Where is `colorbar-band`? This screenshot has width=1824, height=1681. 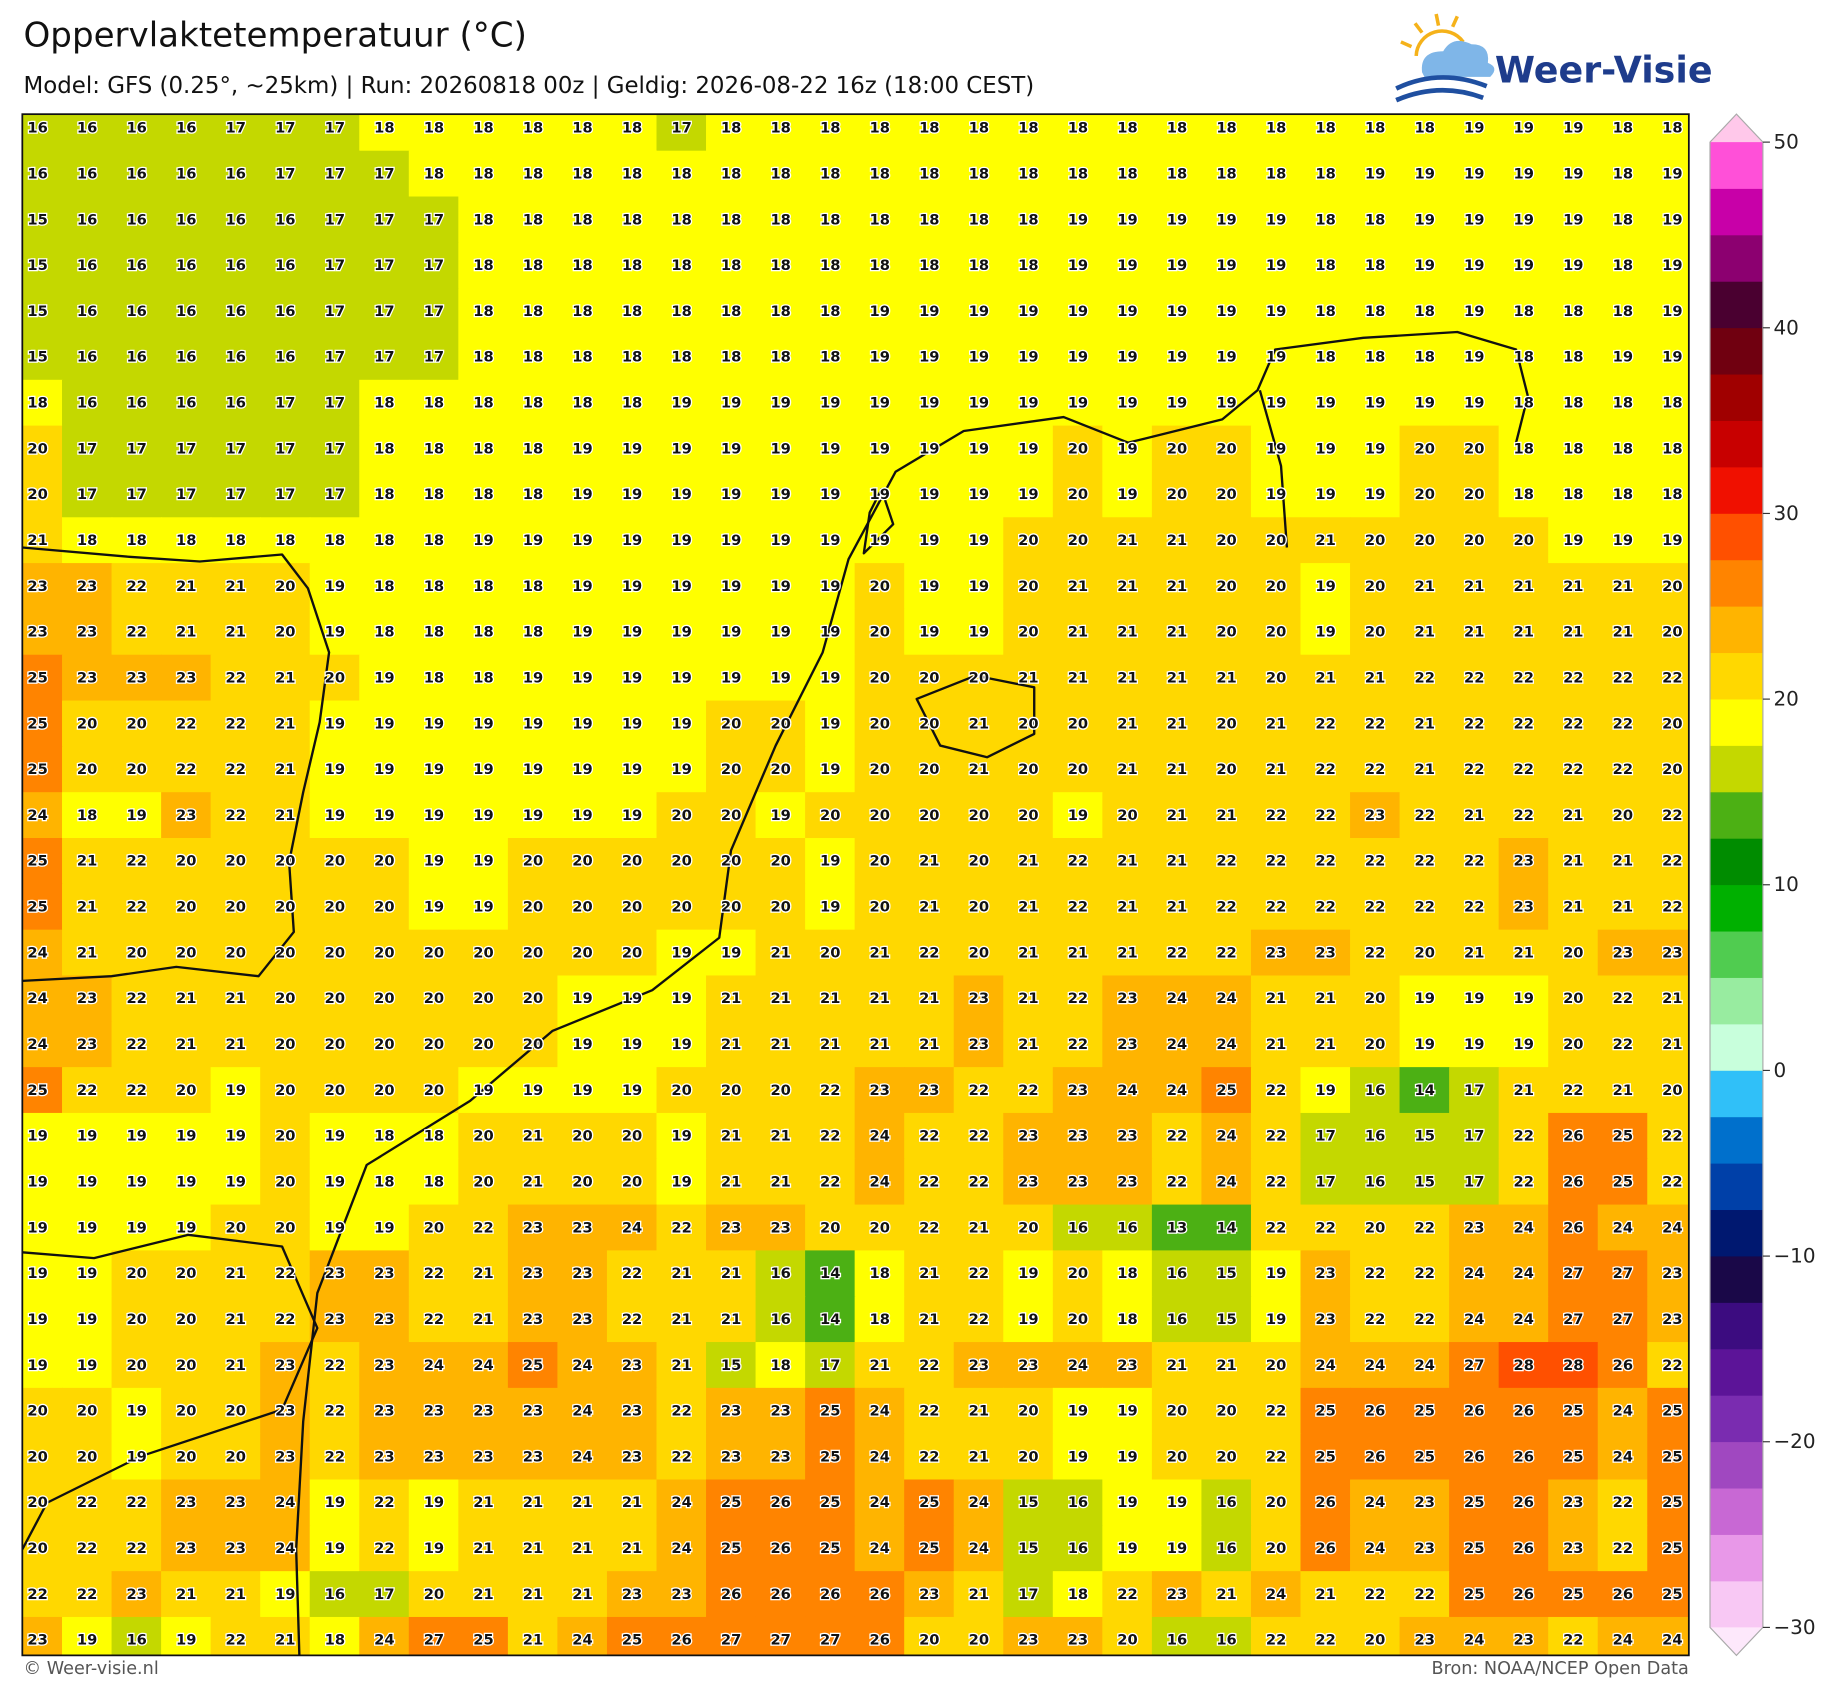
colorbar-band is located at coordinates (1736, 1418).